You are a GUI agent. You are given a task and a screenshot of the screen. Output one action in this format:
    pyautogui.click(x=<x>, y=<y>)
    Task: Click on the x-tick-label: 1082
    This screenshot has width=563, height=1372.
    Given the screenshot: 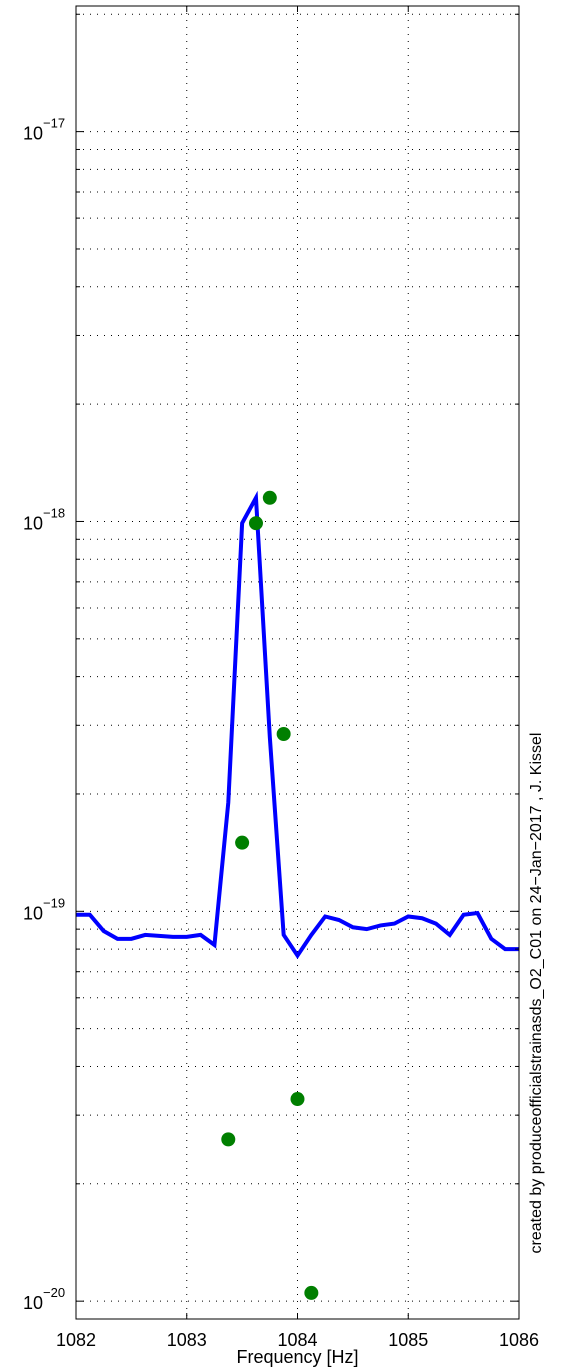 What is the action you would take?
    pyautogui.click(x=76, y=1340)
    